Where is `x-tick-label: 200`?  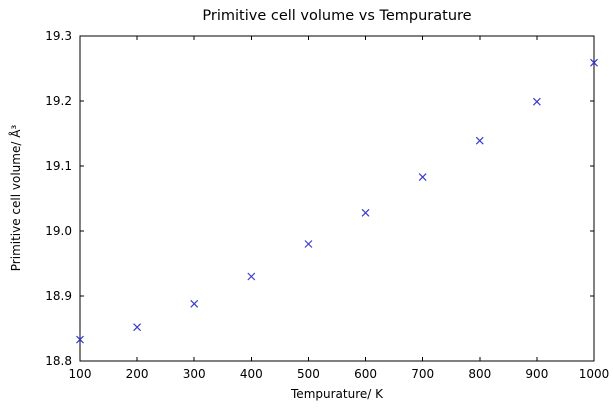
x-tick-label: 200 is located at coordinates (137, 374).